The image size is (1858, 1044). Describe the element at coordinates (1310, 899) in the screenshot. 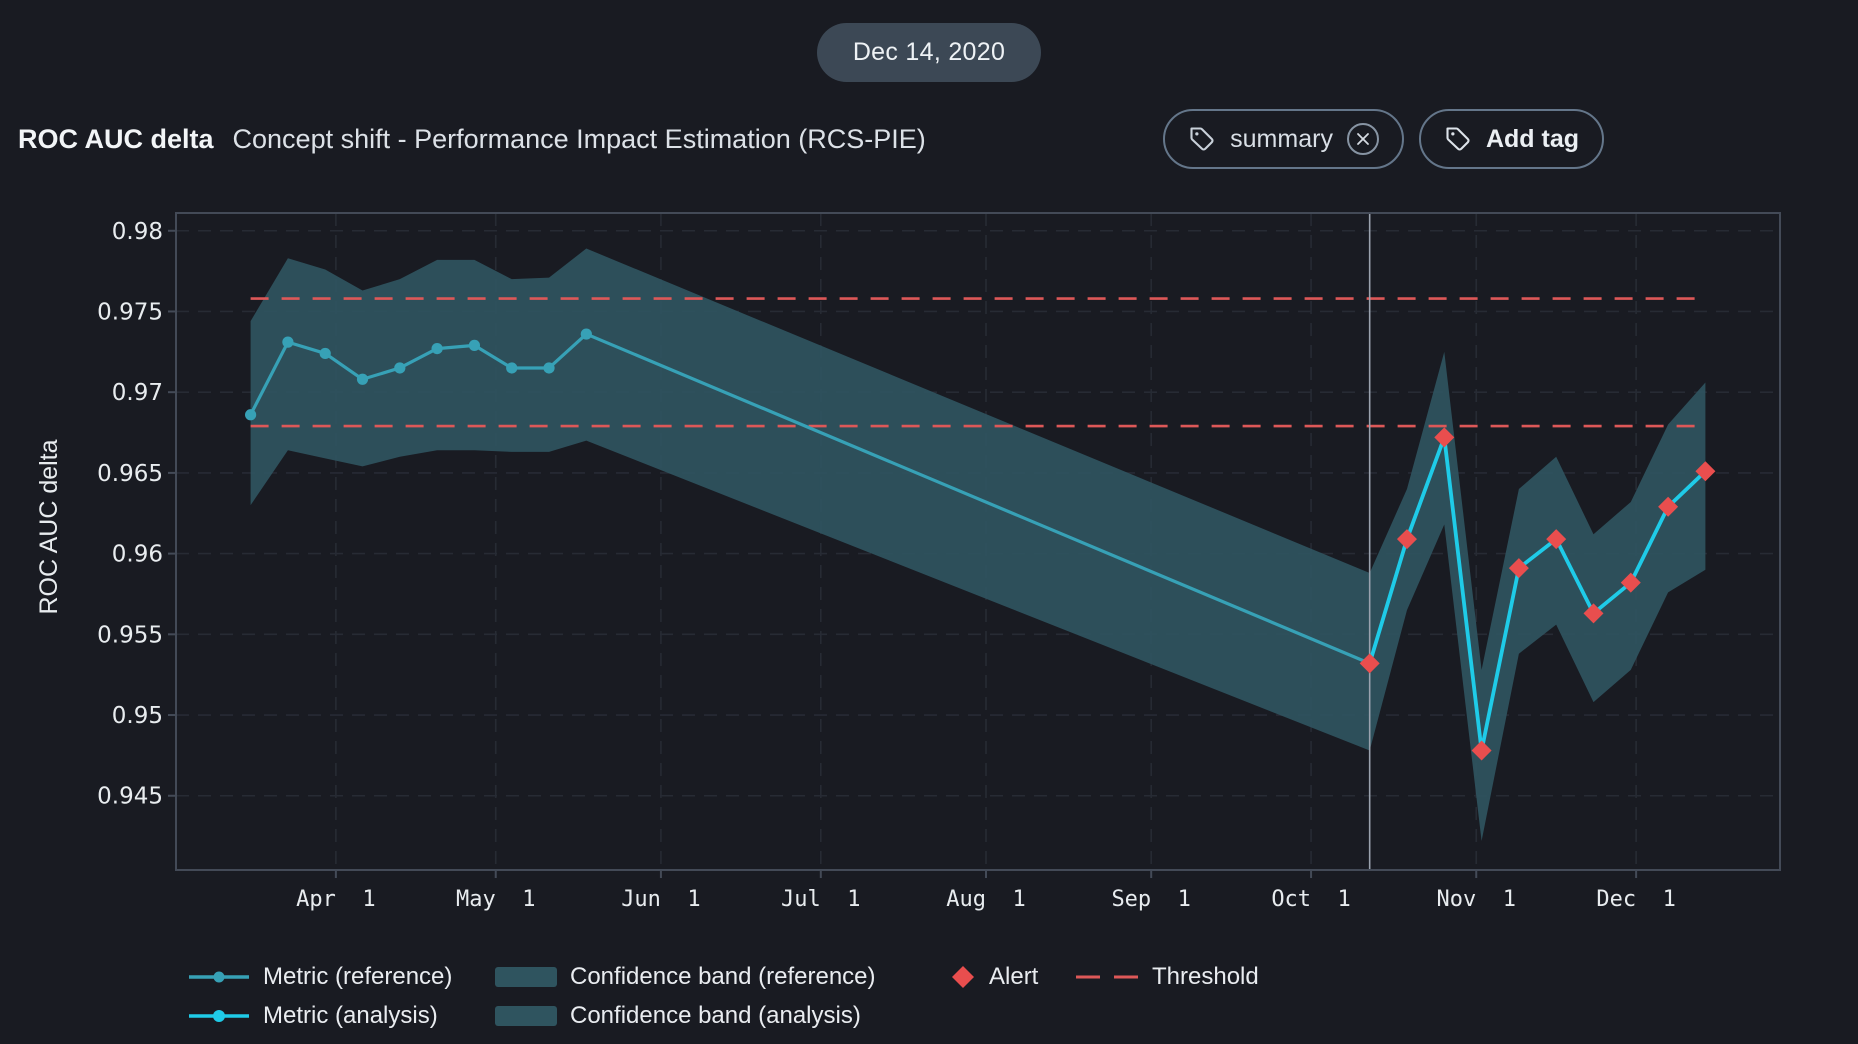

I see `svg-text: Oct 1` at that location.